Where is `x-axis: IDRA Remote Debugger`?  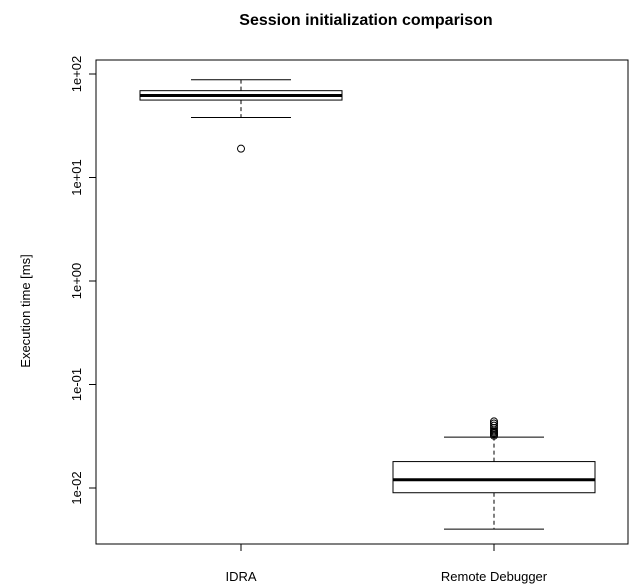 x-axis: IDRA Remote Debugger is located at coordinates (386, 564).